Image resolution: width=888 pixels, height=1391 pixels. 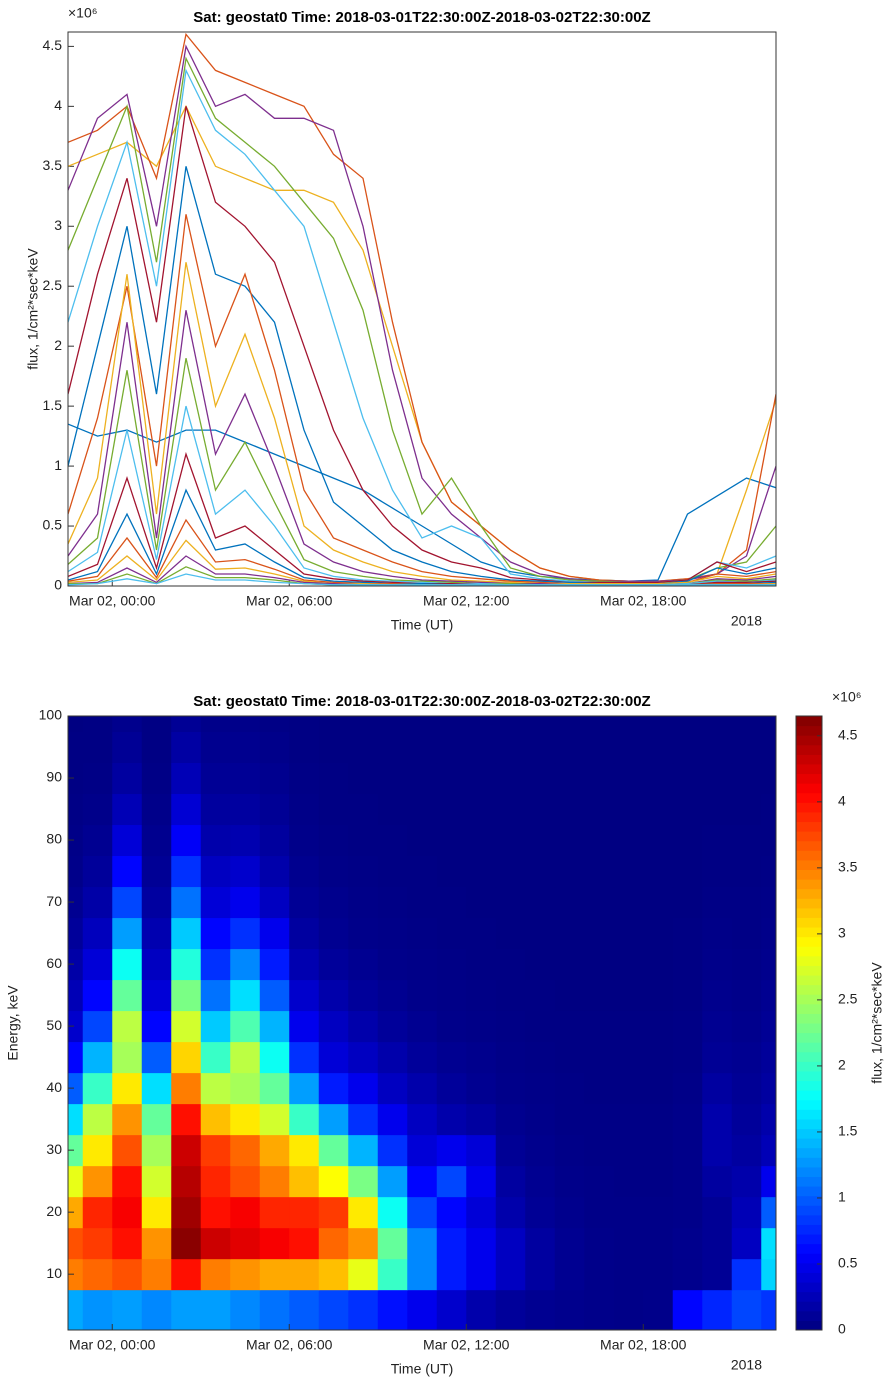 What do you see at coordinates (422, 518) in the screenshot?
I see `series-line` at bounding box center [422, 518].